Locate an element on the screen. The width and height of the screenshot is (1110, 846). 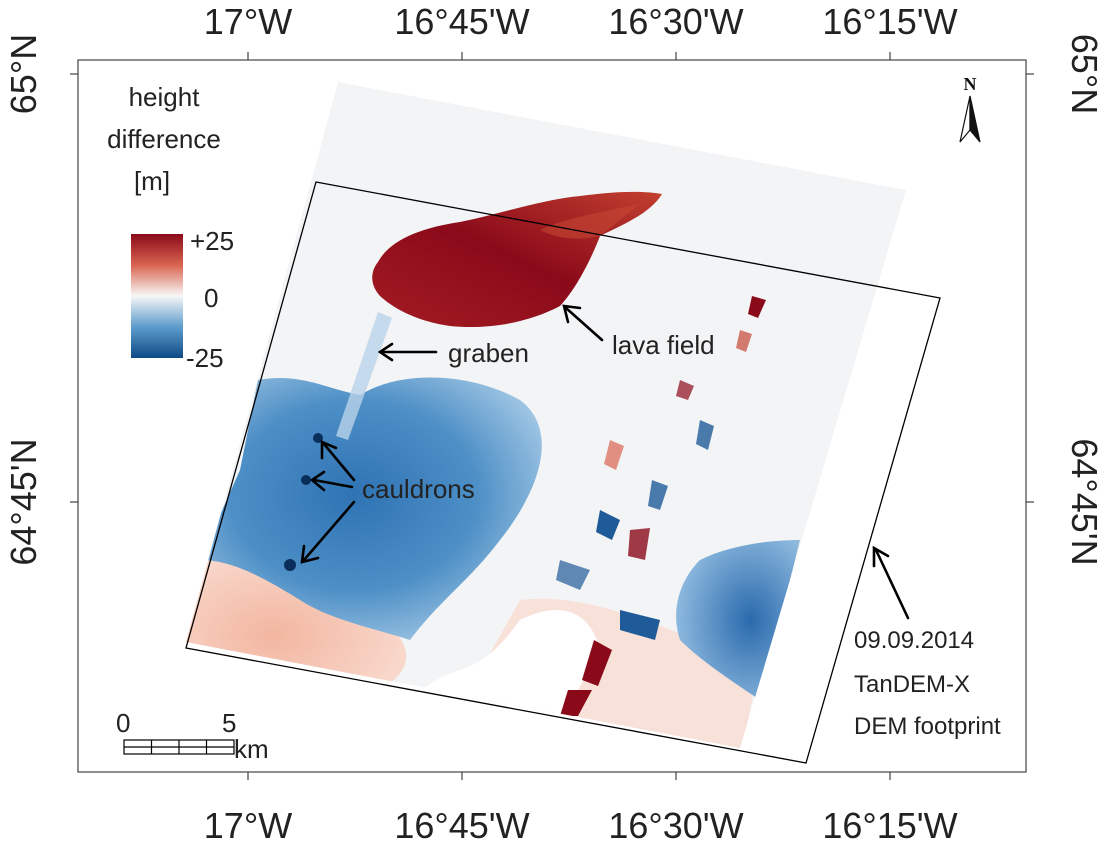
footprint-label-line: 09.09.2014 is located at coordinates (914, 640).